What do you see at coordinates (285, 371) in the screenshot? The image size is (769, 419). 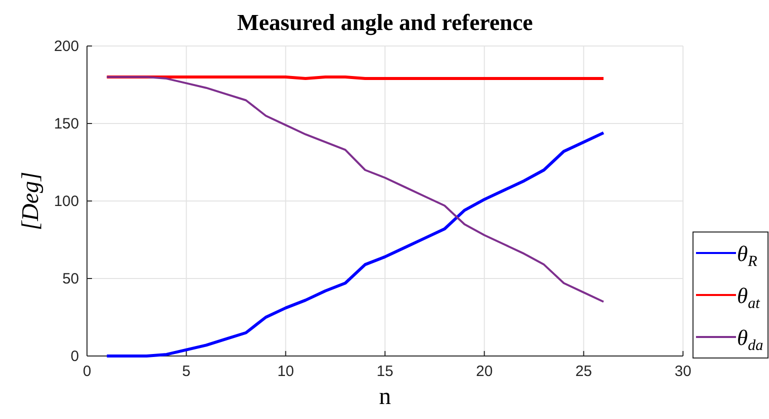 I see `x-tick-label: 10` at bounding box center [285, 371].